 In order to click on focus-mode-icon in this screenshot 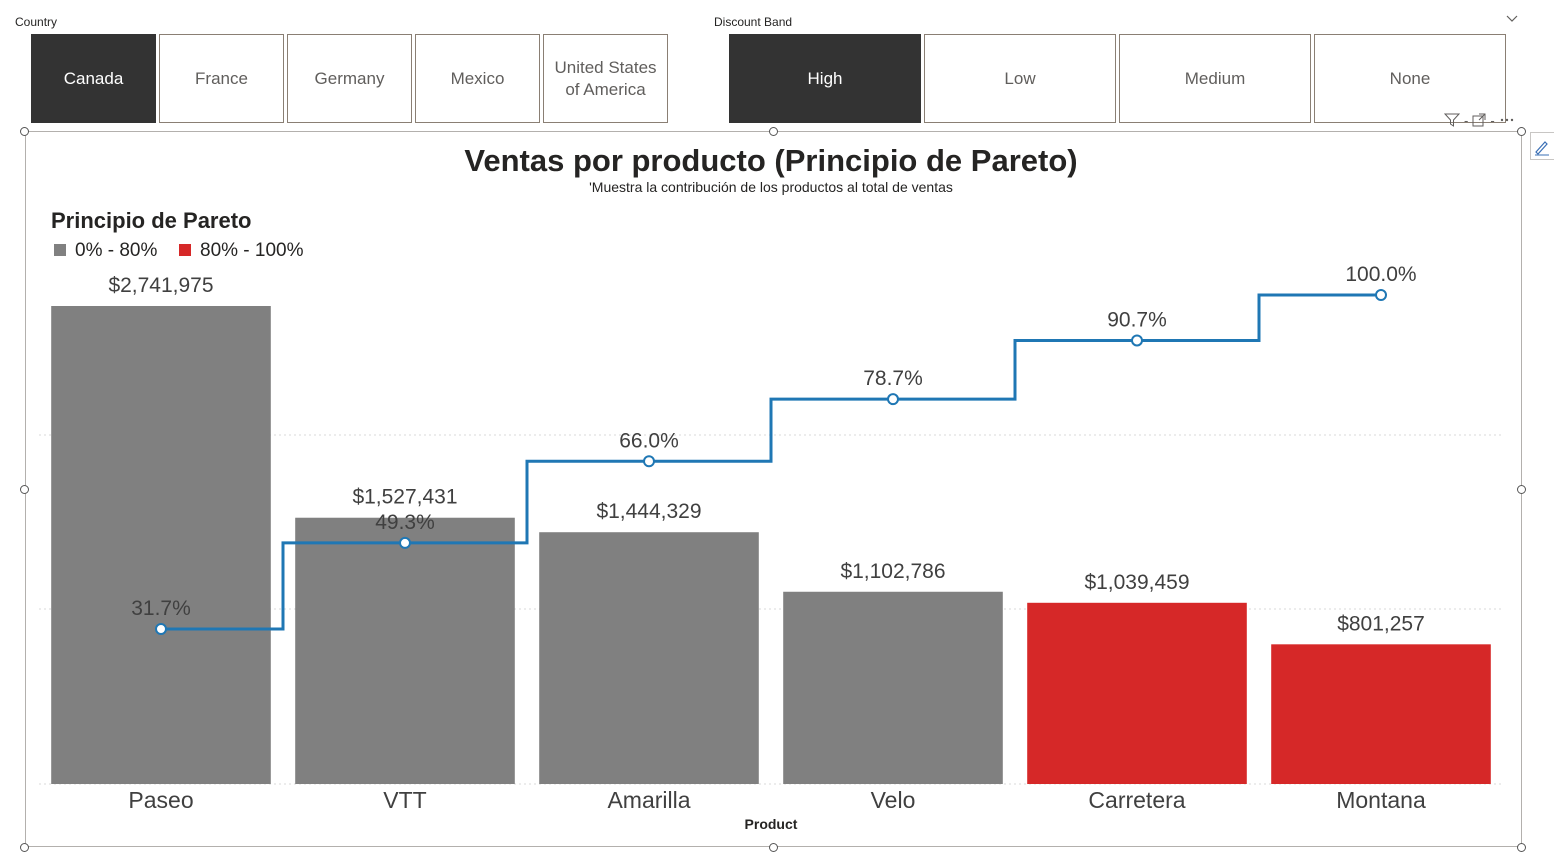, I will do `click(1479, 120)`.